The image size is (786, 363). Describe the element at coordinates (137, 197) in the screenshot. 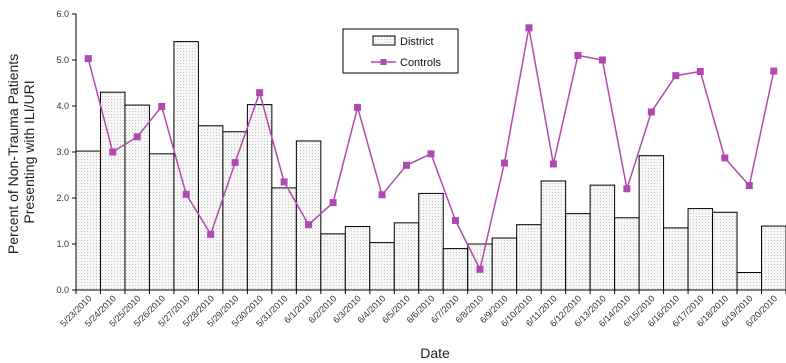

I see `bar-district-5-25-2010` at that location.